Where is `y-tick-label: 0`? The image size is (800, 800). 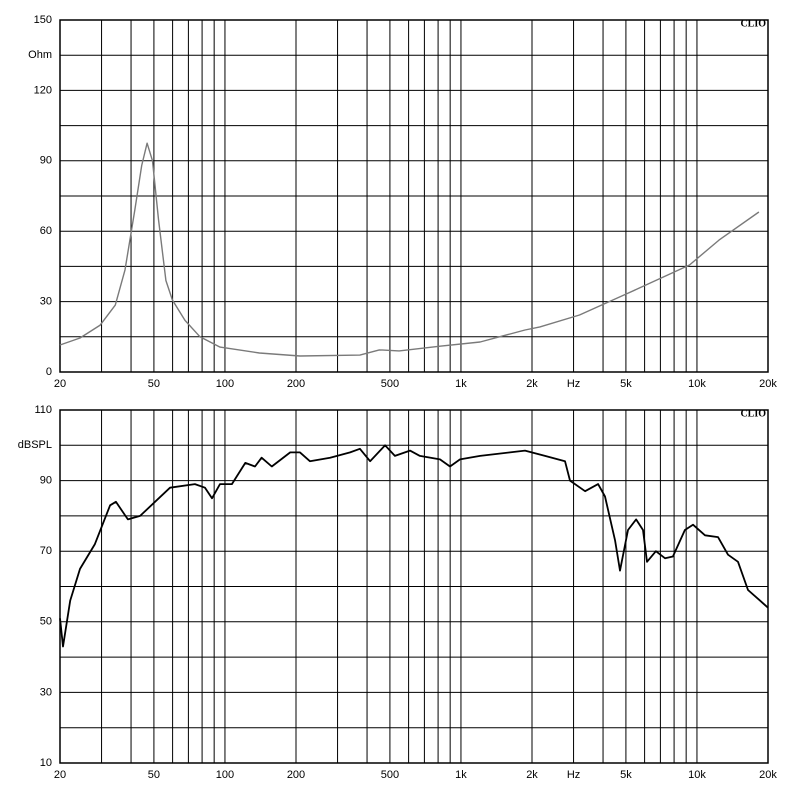 y-tick-label: 0 is located at coordinates (49, 372).